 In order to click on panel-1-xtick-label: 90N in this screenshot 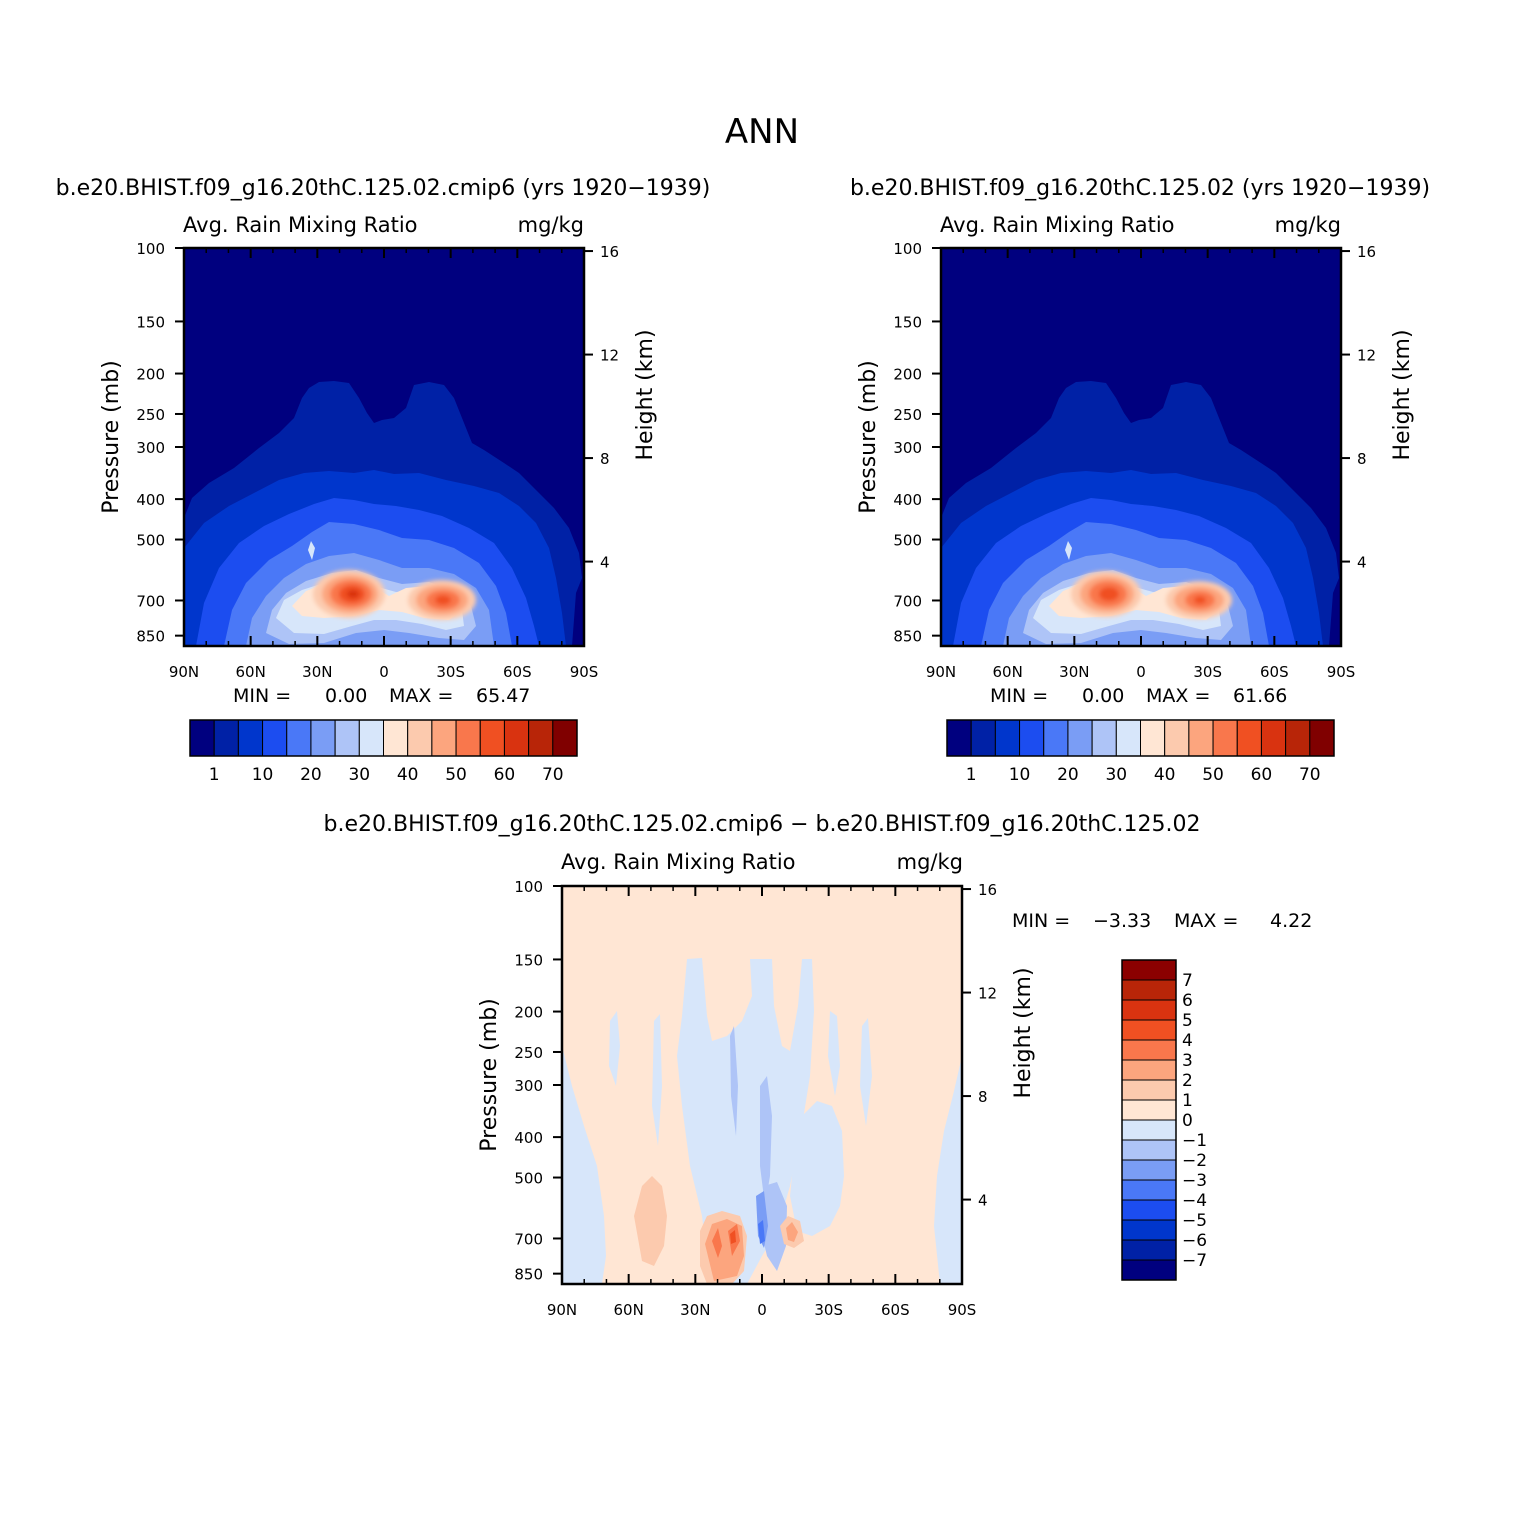, I will do `click(184, 672)`.